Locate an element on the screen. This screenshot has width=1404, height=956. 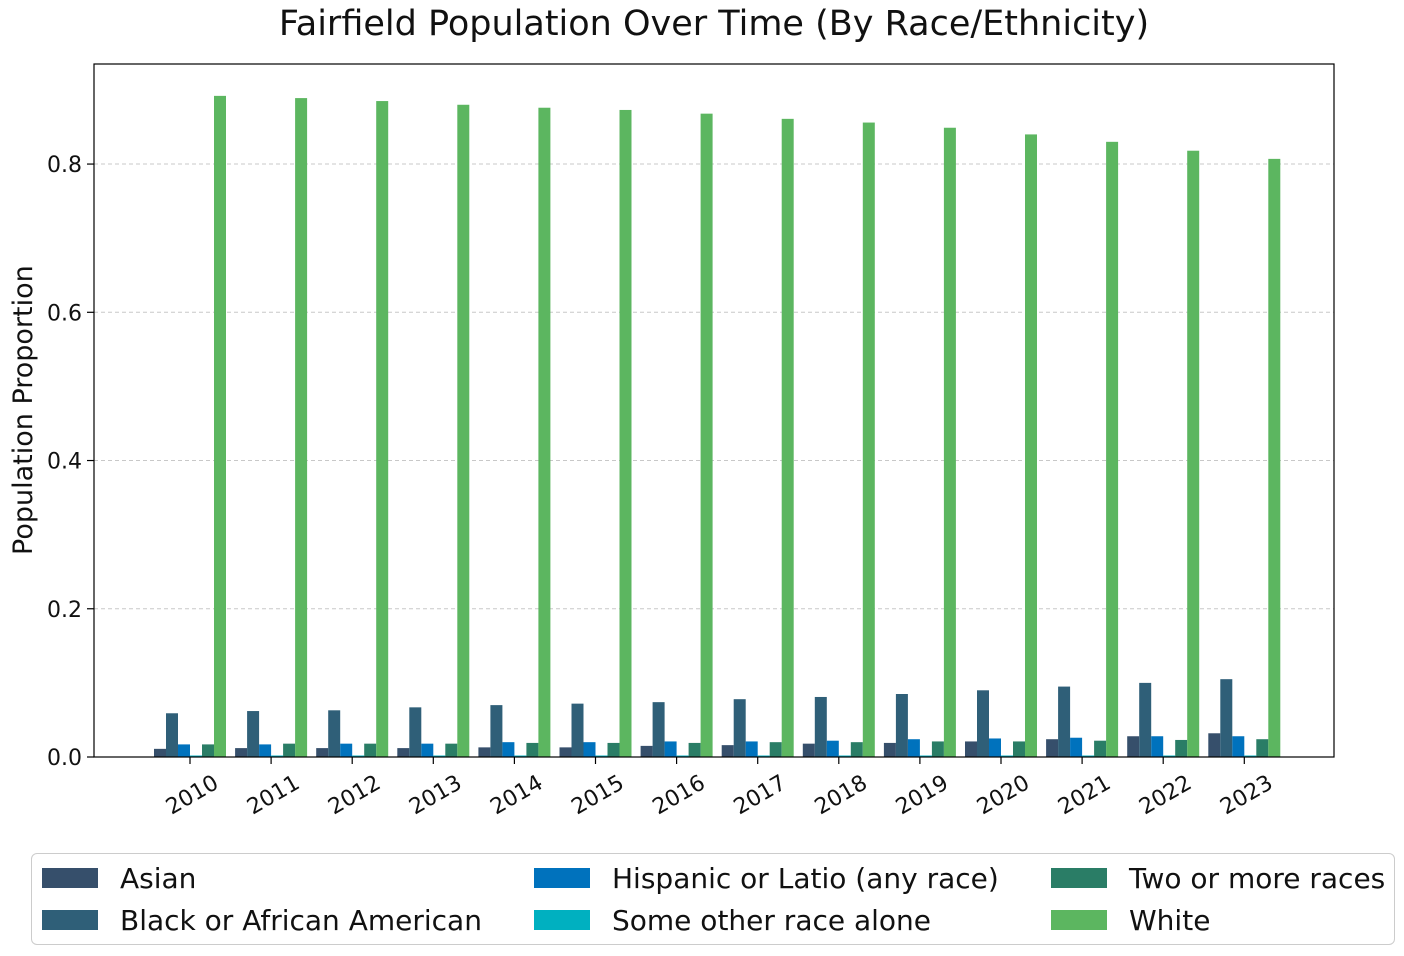
legend-item: Two or more races is located at coordinates (1218, 878).